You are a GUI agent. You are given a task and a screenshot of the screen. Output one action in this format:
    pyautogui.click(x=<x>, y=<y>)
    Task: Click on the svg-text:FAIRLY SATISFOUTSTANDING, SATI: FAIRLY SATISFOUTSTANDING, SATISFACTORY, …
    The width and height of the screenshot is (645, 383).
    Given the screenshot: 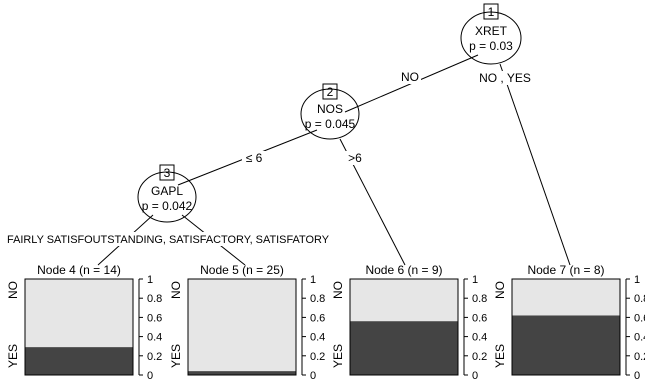 What is the action you would take?
    pyautogui.click(x=168, y=240)
    